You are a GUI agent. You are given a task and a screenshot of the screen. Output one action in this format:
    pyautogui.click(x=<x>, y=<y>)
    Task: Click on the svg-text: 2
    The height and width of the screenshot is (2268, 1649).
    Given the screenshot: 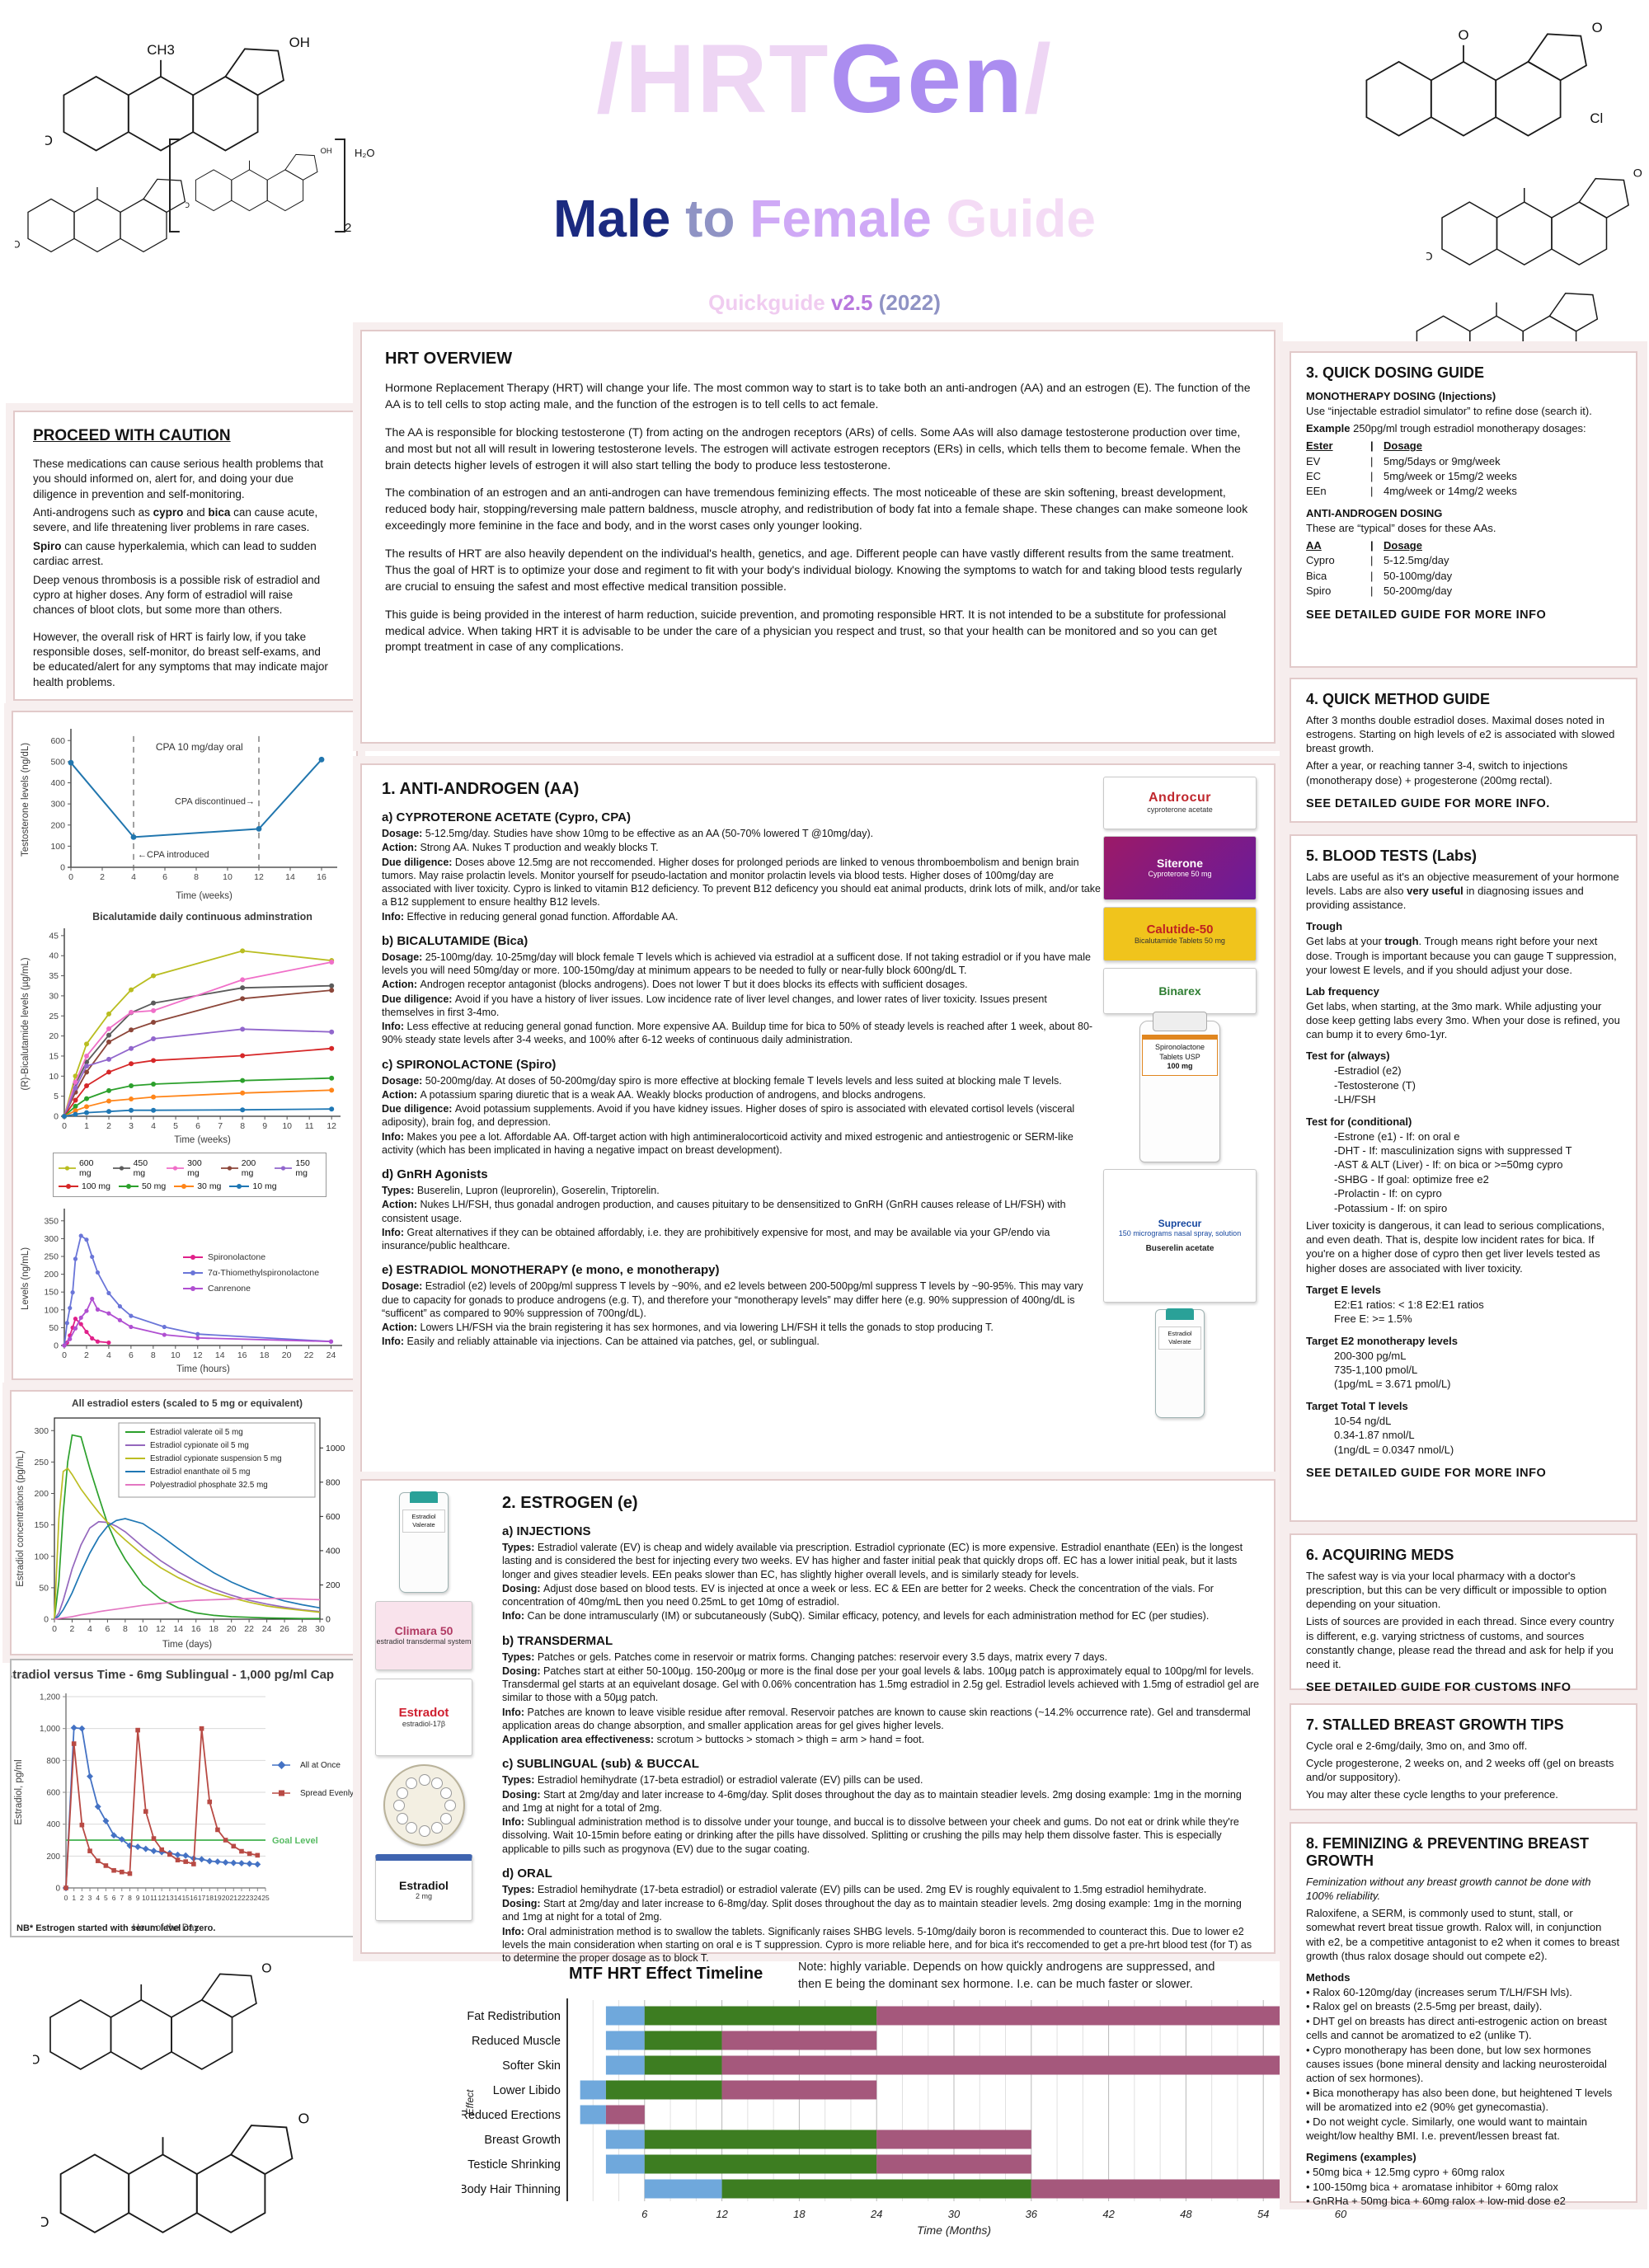 What is the action you would take?
    pyautogui.click(x=108, y=1126)
    